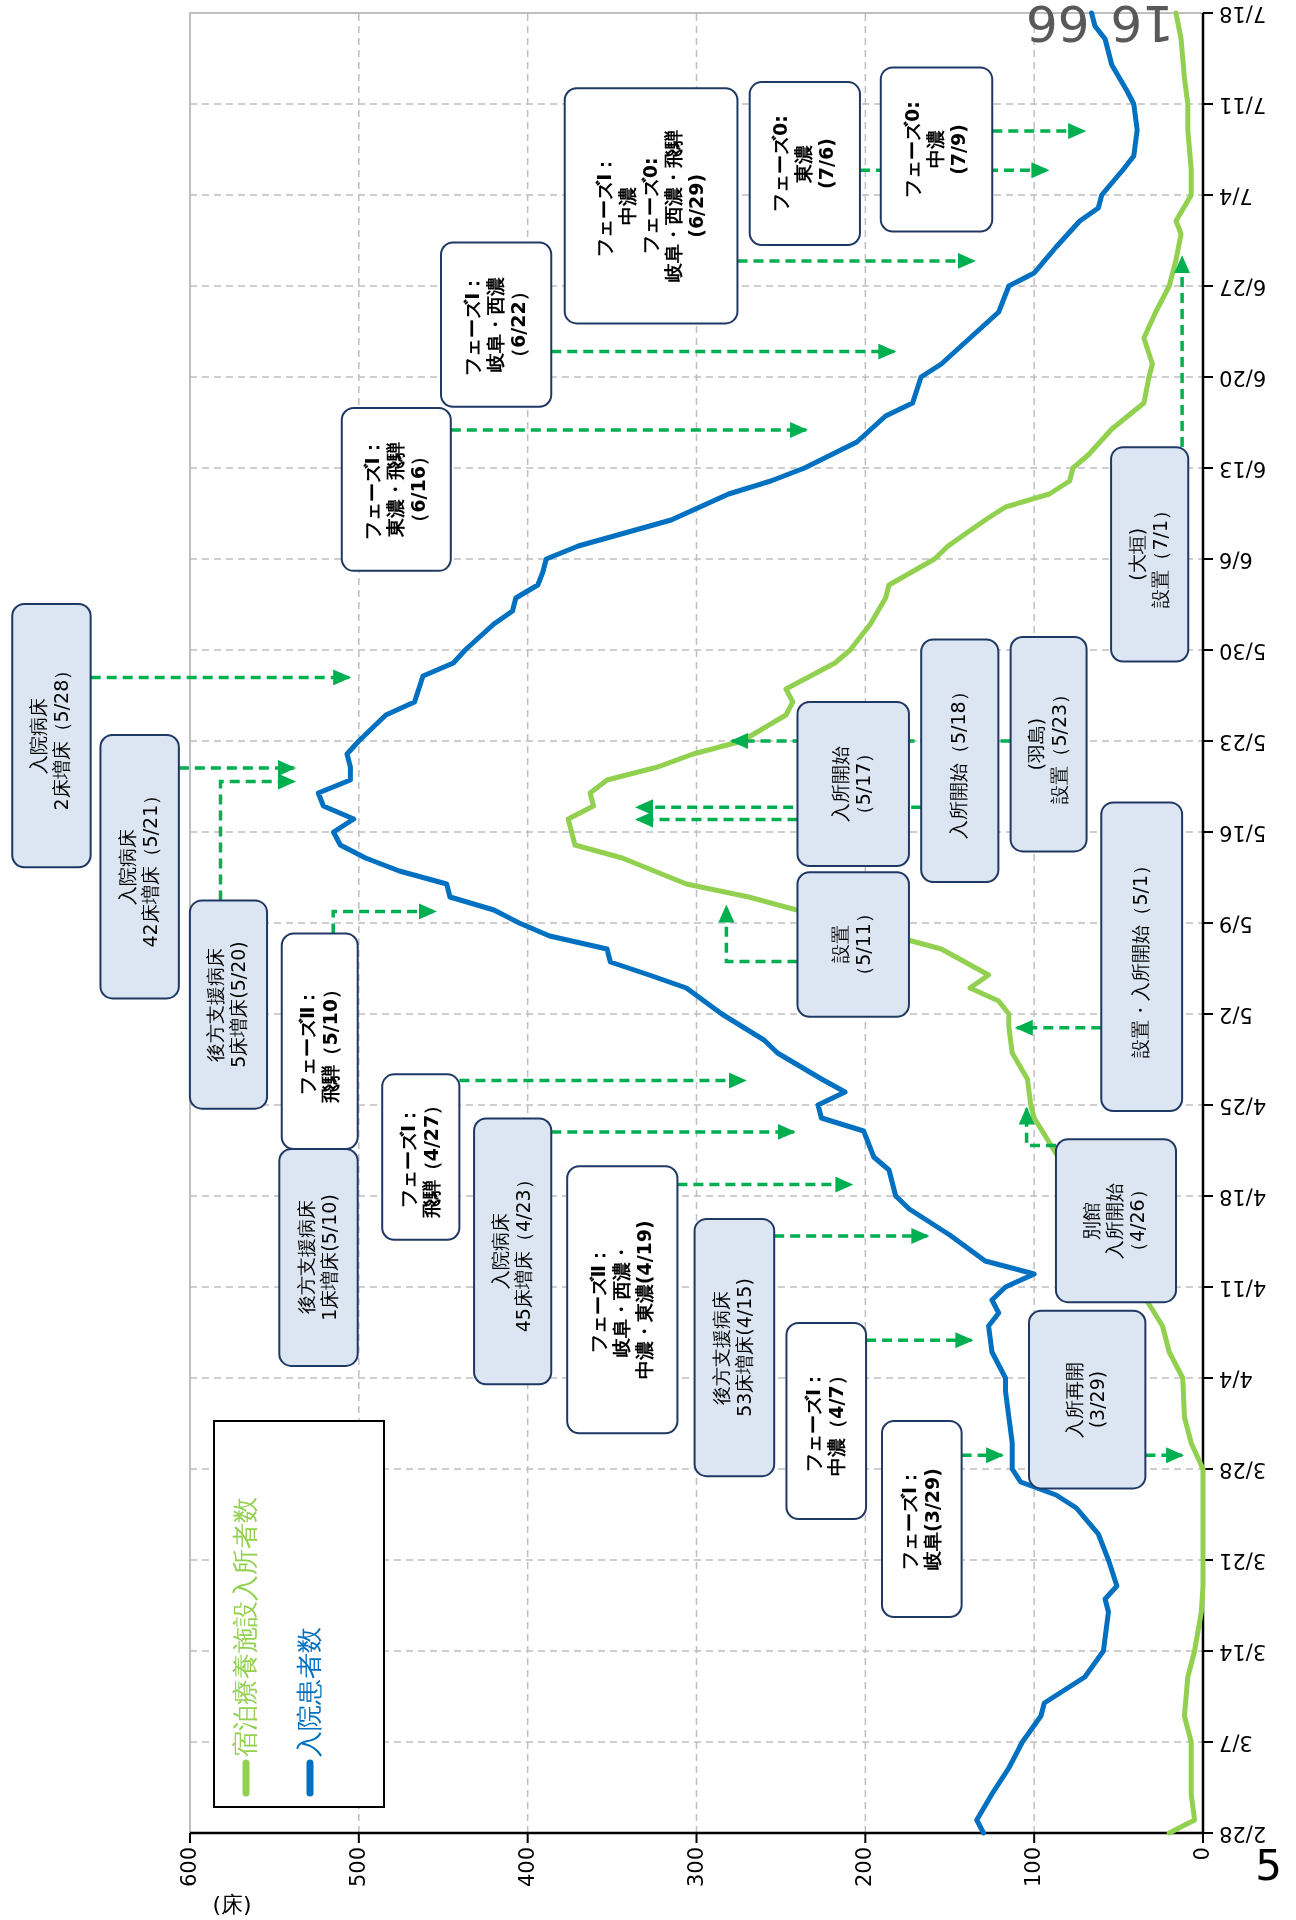 This screenshot has width=1296, height=1920. I want to click on annotation: 入院病床45床増床（4/23）, so click(511, 1251).